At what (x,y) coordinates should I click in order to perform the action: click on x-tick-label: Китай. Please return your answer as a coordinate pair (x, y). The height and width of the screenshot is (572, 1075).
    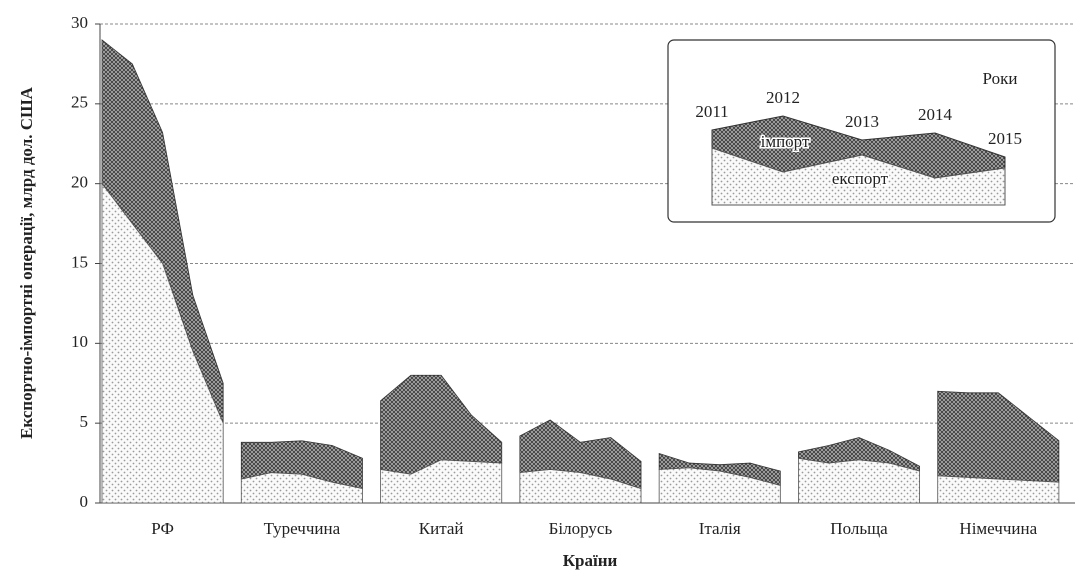
    Looking at the image, I should click on (441, 528).